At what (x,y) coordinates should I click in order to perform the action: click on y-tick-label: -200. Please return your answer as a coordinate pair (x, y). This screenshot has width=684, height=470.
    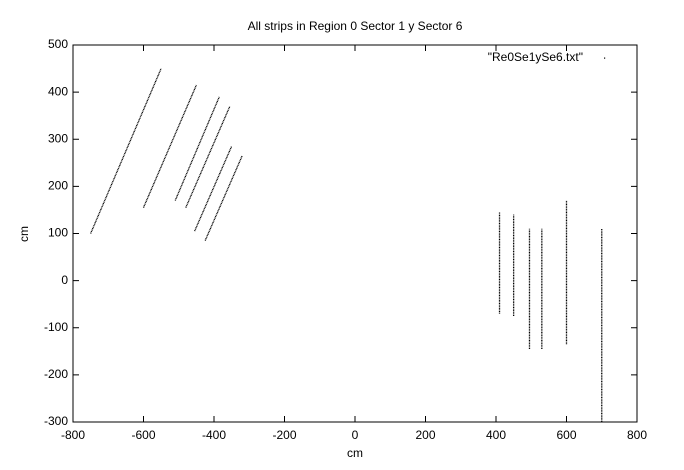
    Looking at the image, I should click on (56, 374).